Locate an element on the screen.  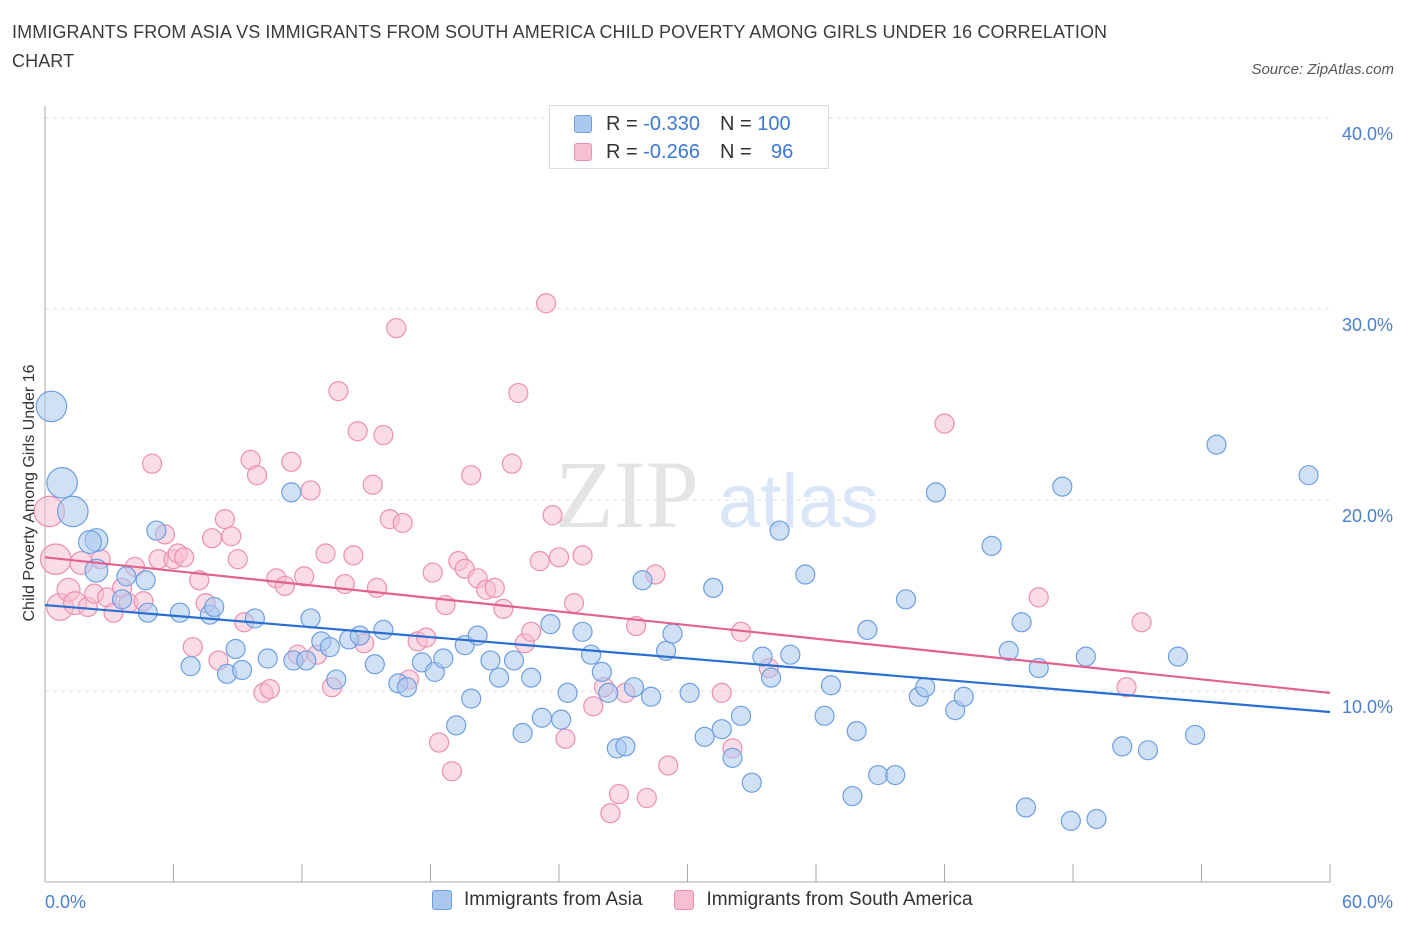
legend-n-value-asia: 100 is located at coordinates (774, 123).